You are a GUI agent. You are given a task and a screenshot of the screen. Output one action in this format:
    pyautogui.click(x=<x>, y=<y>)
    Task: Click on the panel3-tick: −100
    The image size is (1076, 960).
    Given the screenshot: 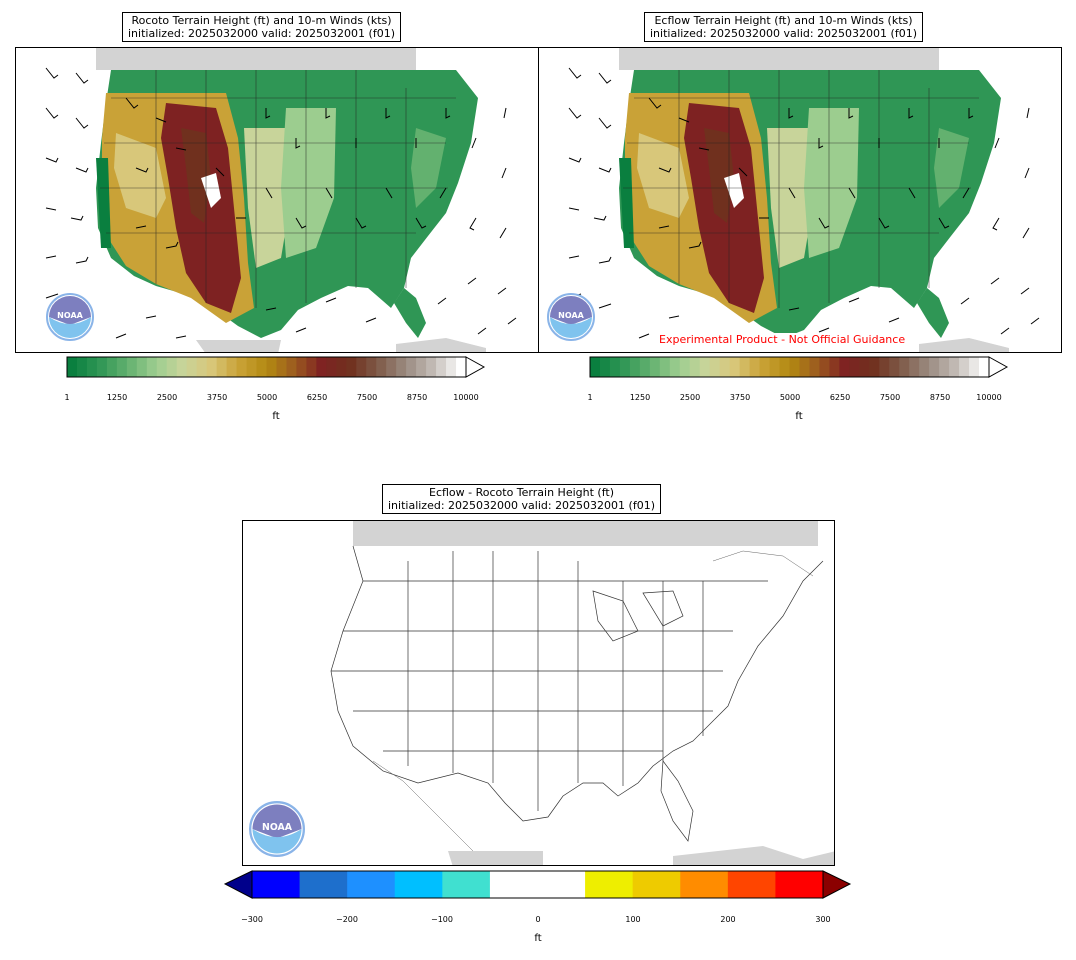 What is the action you would take?
    pyautogui.click(x=442, y=919)
    